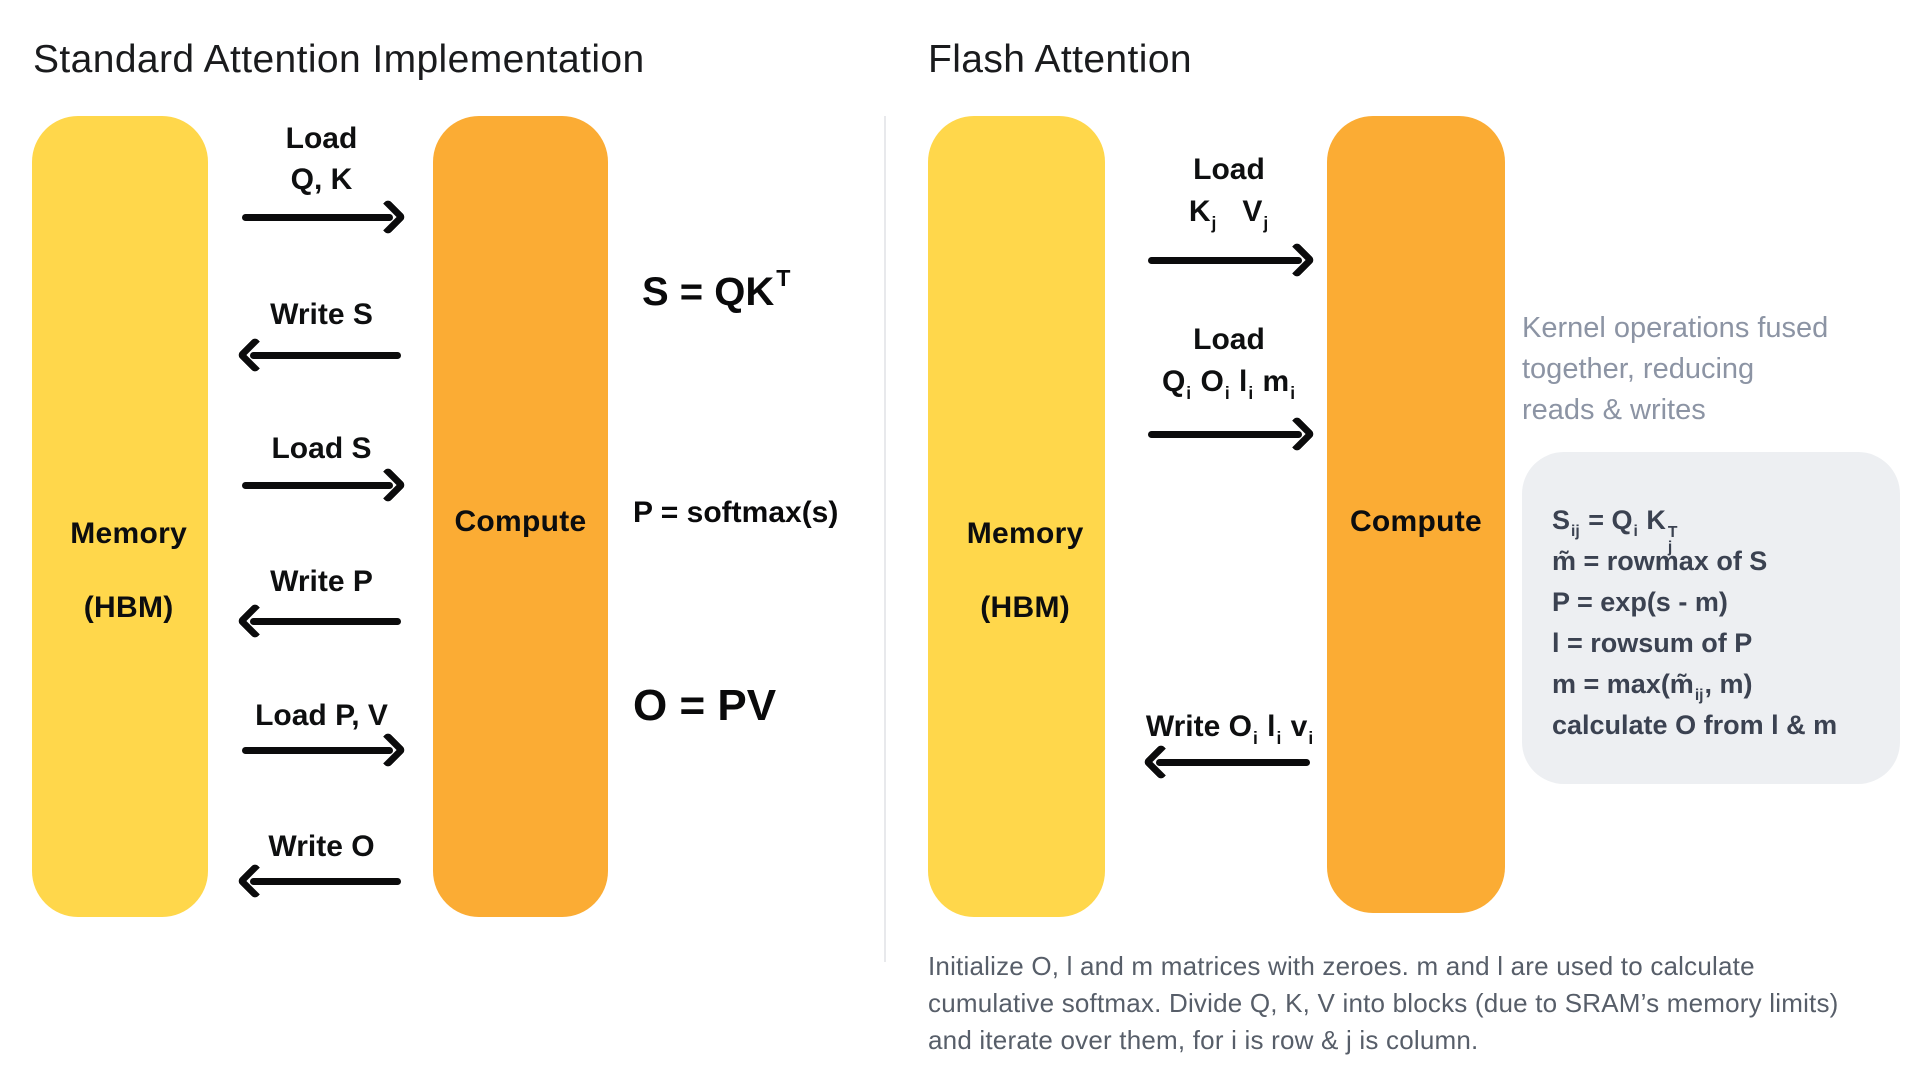 The height and width of the screenshot is (1080, 1920). I want to click on flash-memory-box, so click(1016, 516).